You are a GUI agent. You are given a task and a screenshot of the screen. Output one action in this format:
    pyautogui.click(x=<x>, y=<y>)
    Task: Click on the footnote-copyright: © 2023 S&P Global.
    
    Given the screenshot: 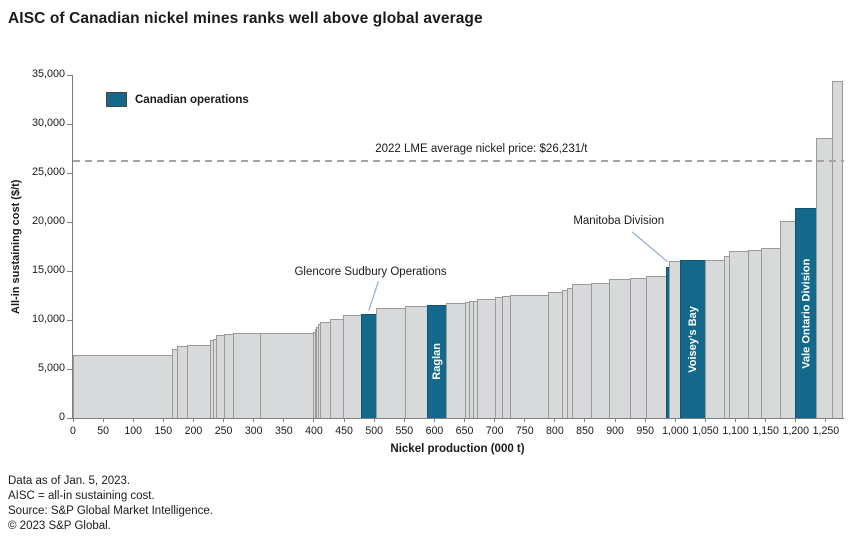 What is the action you would take?
    pyautogui.click(x=59, y=526)
    